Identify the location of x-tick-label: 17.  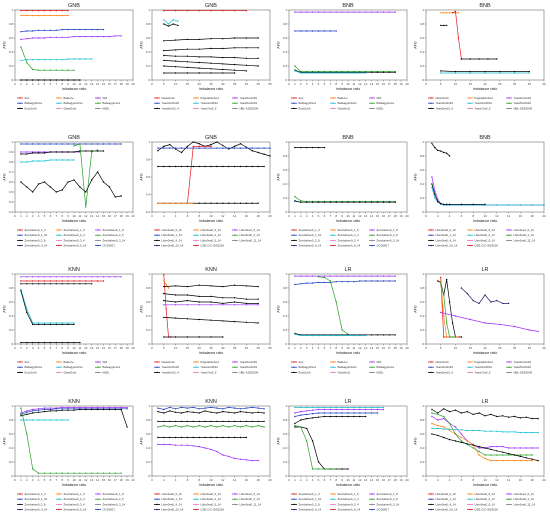
(390, 84).